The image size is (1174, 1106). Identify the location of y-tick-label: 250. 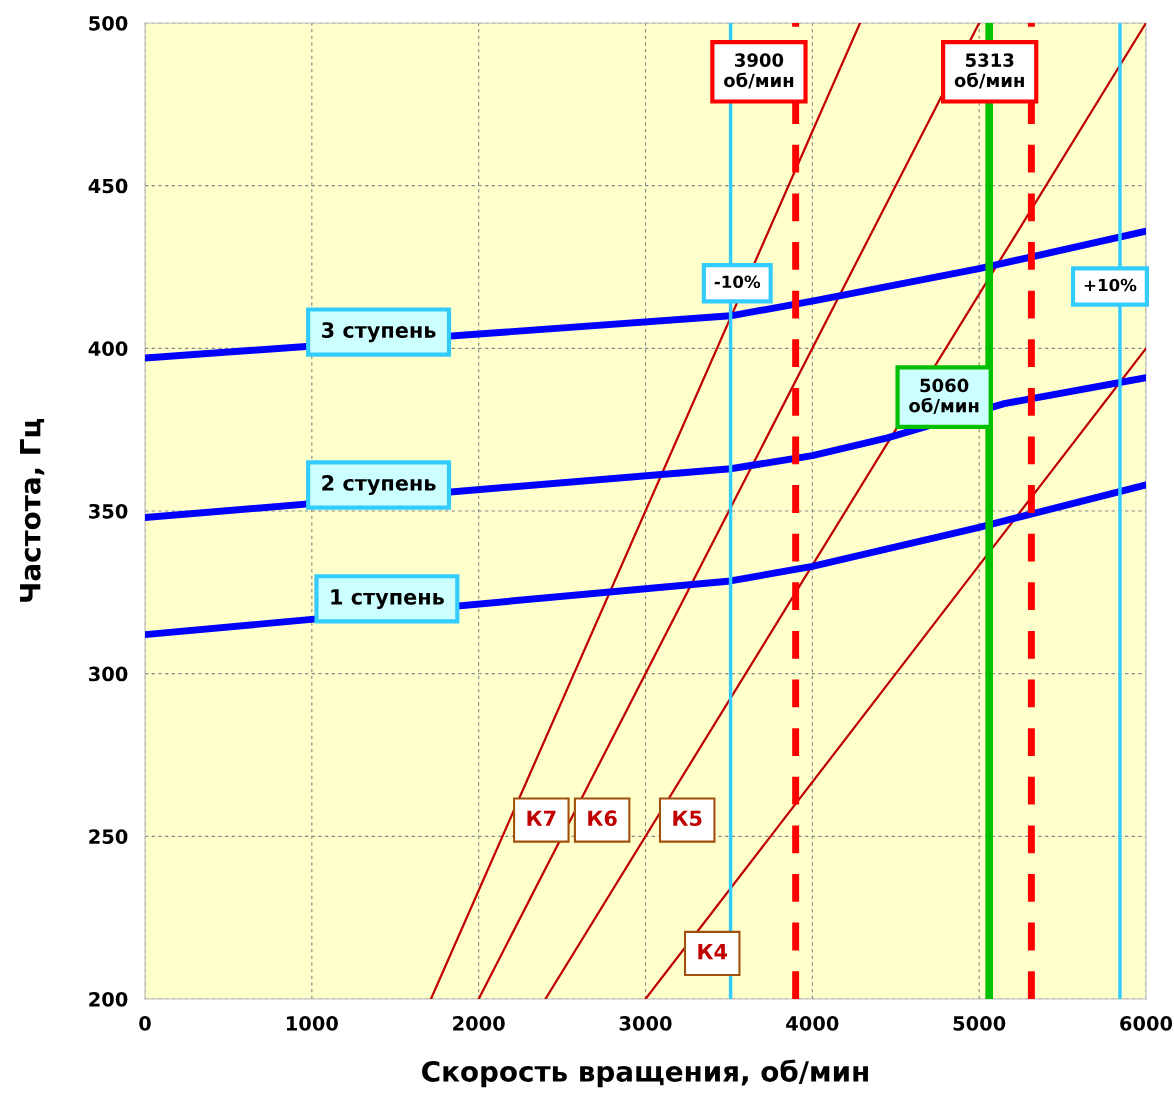
(108, 836).